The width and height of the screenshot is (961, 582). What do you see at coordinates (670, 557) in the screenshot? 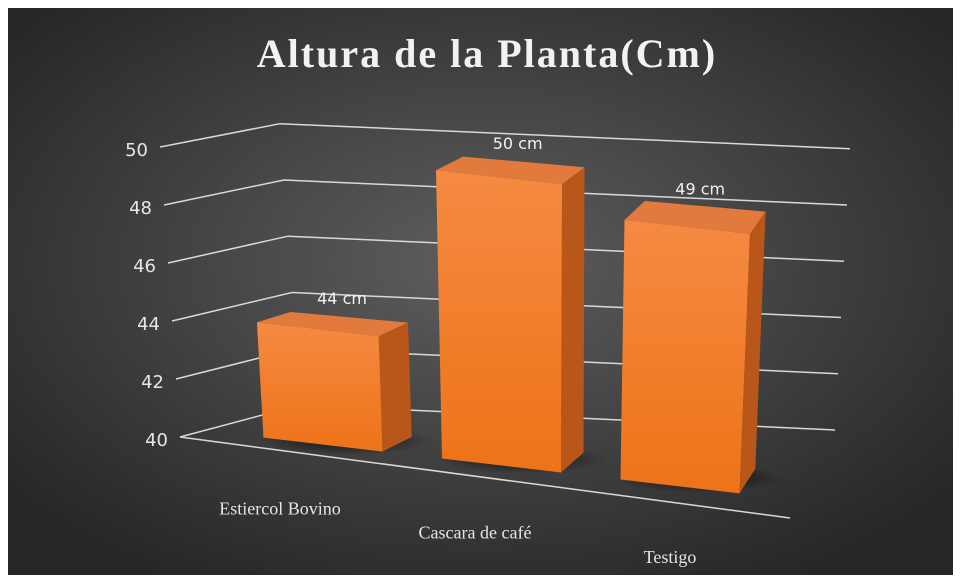
I see `x-tick-label: Testigo` at bounding box center [670, 557].